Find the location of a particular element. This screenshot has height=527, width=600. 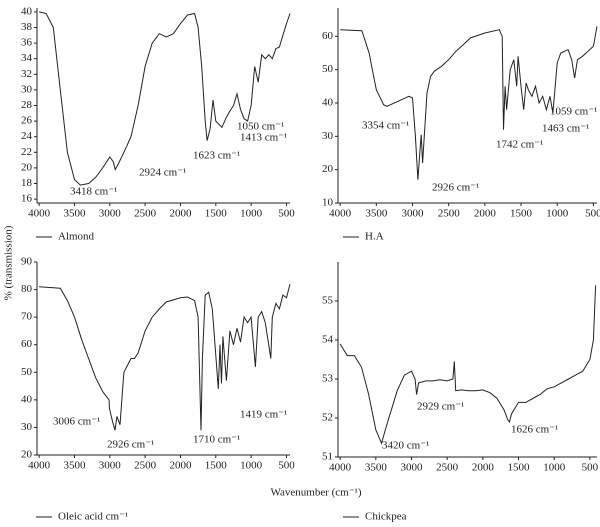

peak-annotation: 2929 cm⁻¹ is located at coordinates (440, 407).